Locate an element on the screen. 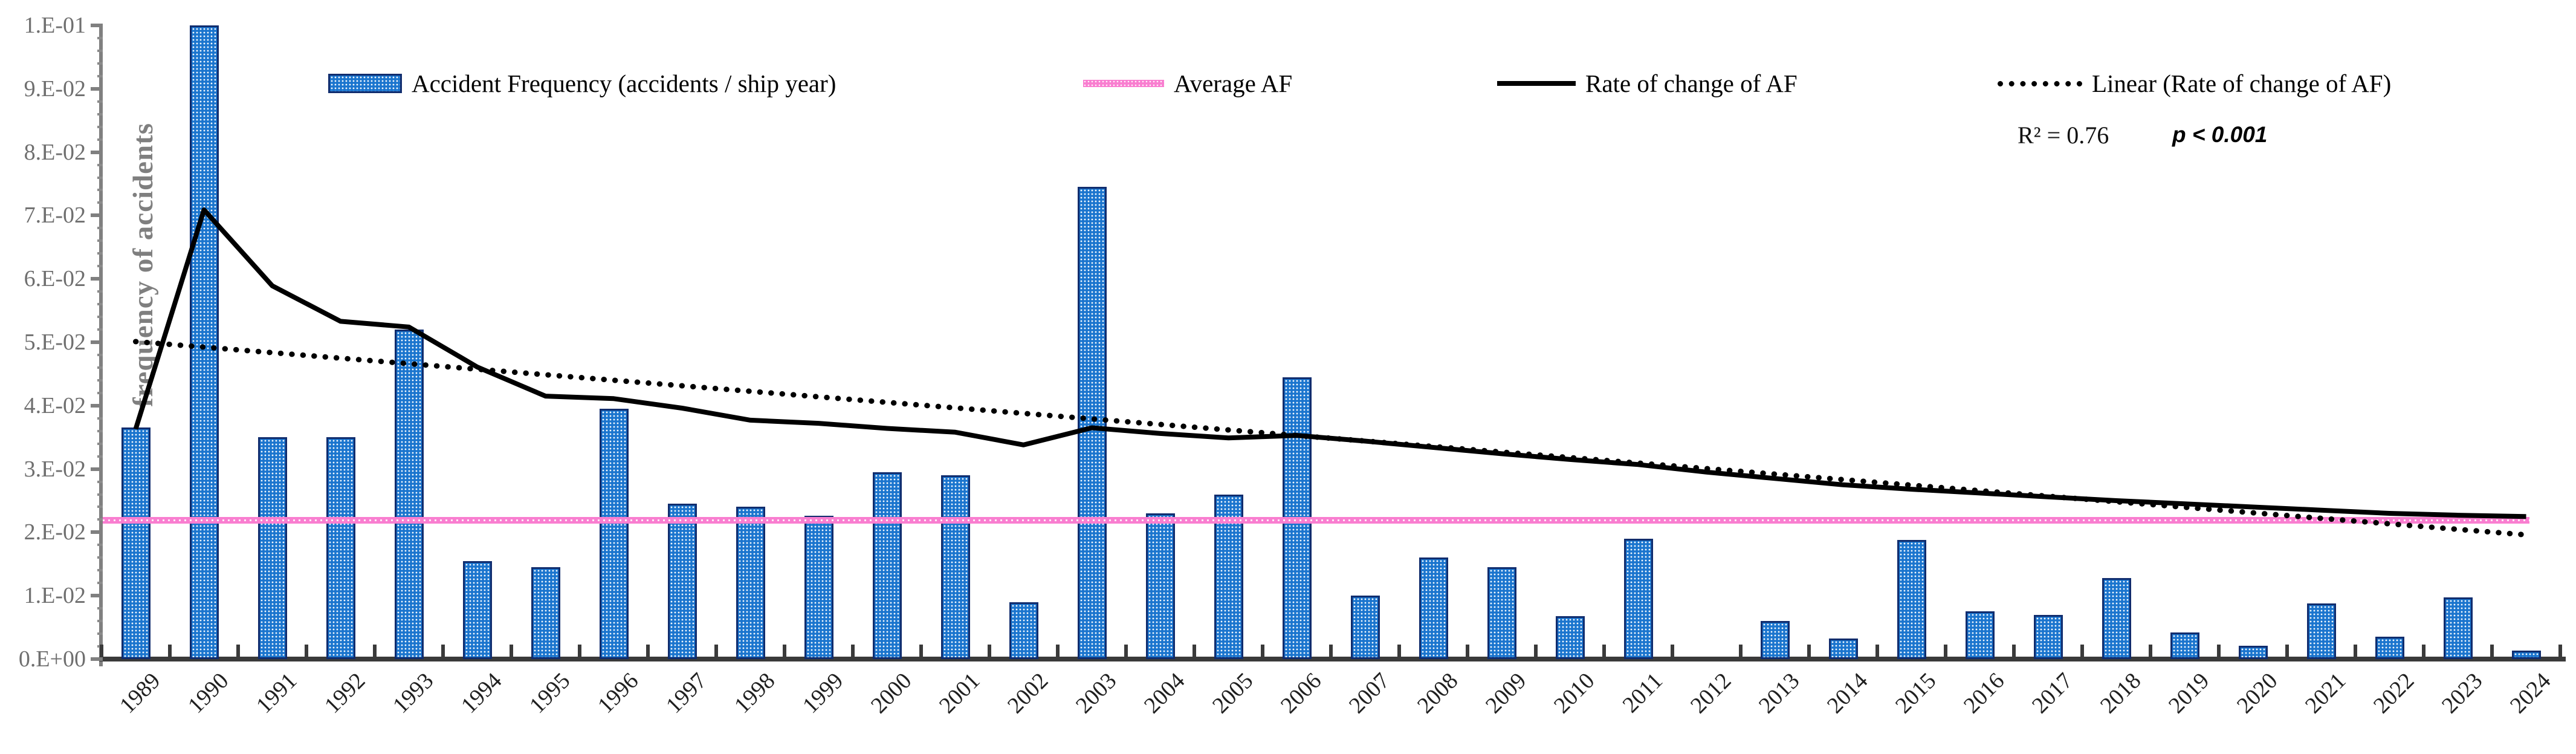 The image size is (2576, 754). x-tick-label-2021: 2021 is located at coordinates (2325, 693).